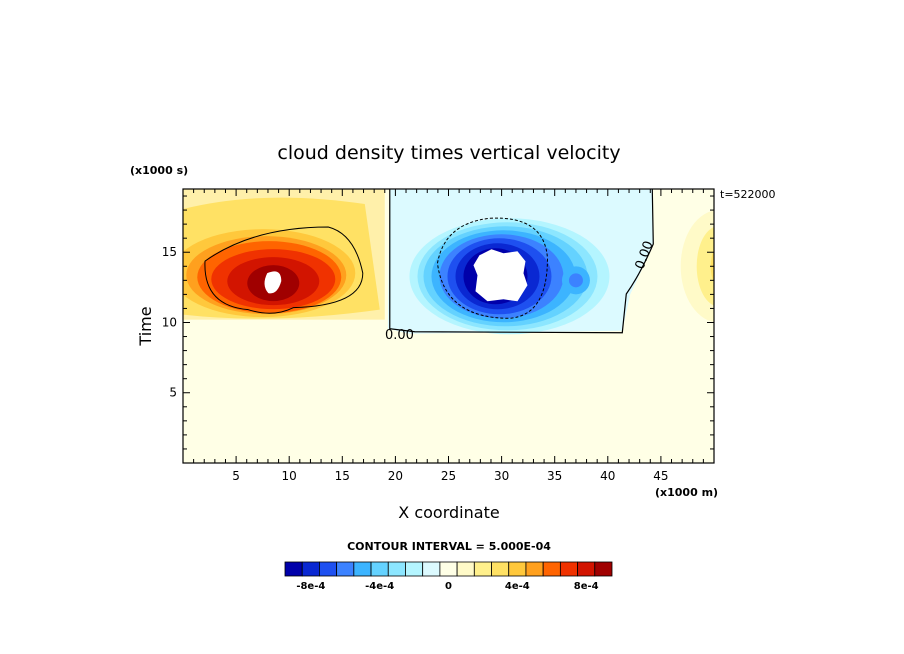 This screenshot has width=904, height=654. I want to click on x-tick-label: 10, so click(289, 476).